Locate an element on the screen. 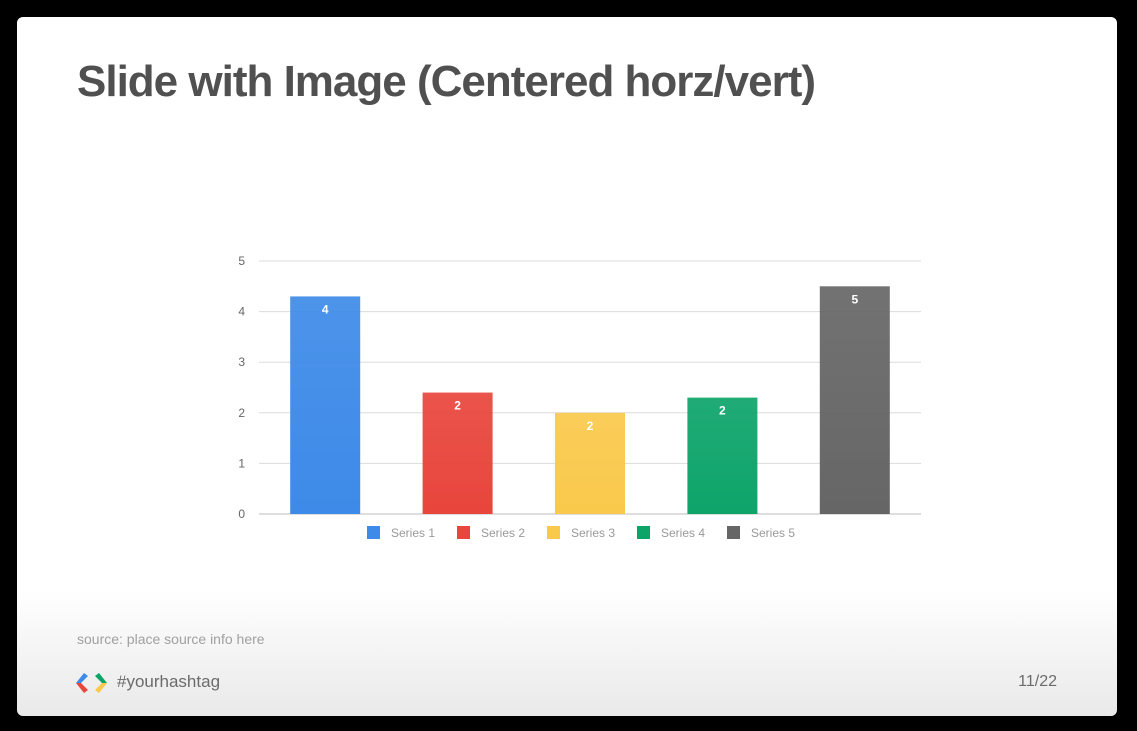 This screenshot has width=1137, height=731. source-note: source: place source info here is located at coordinates (171, 639).